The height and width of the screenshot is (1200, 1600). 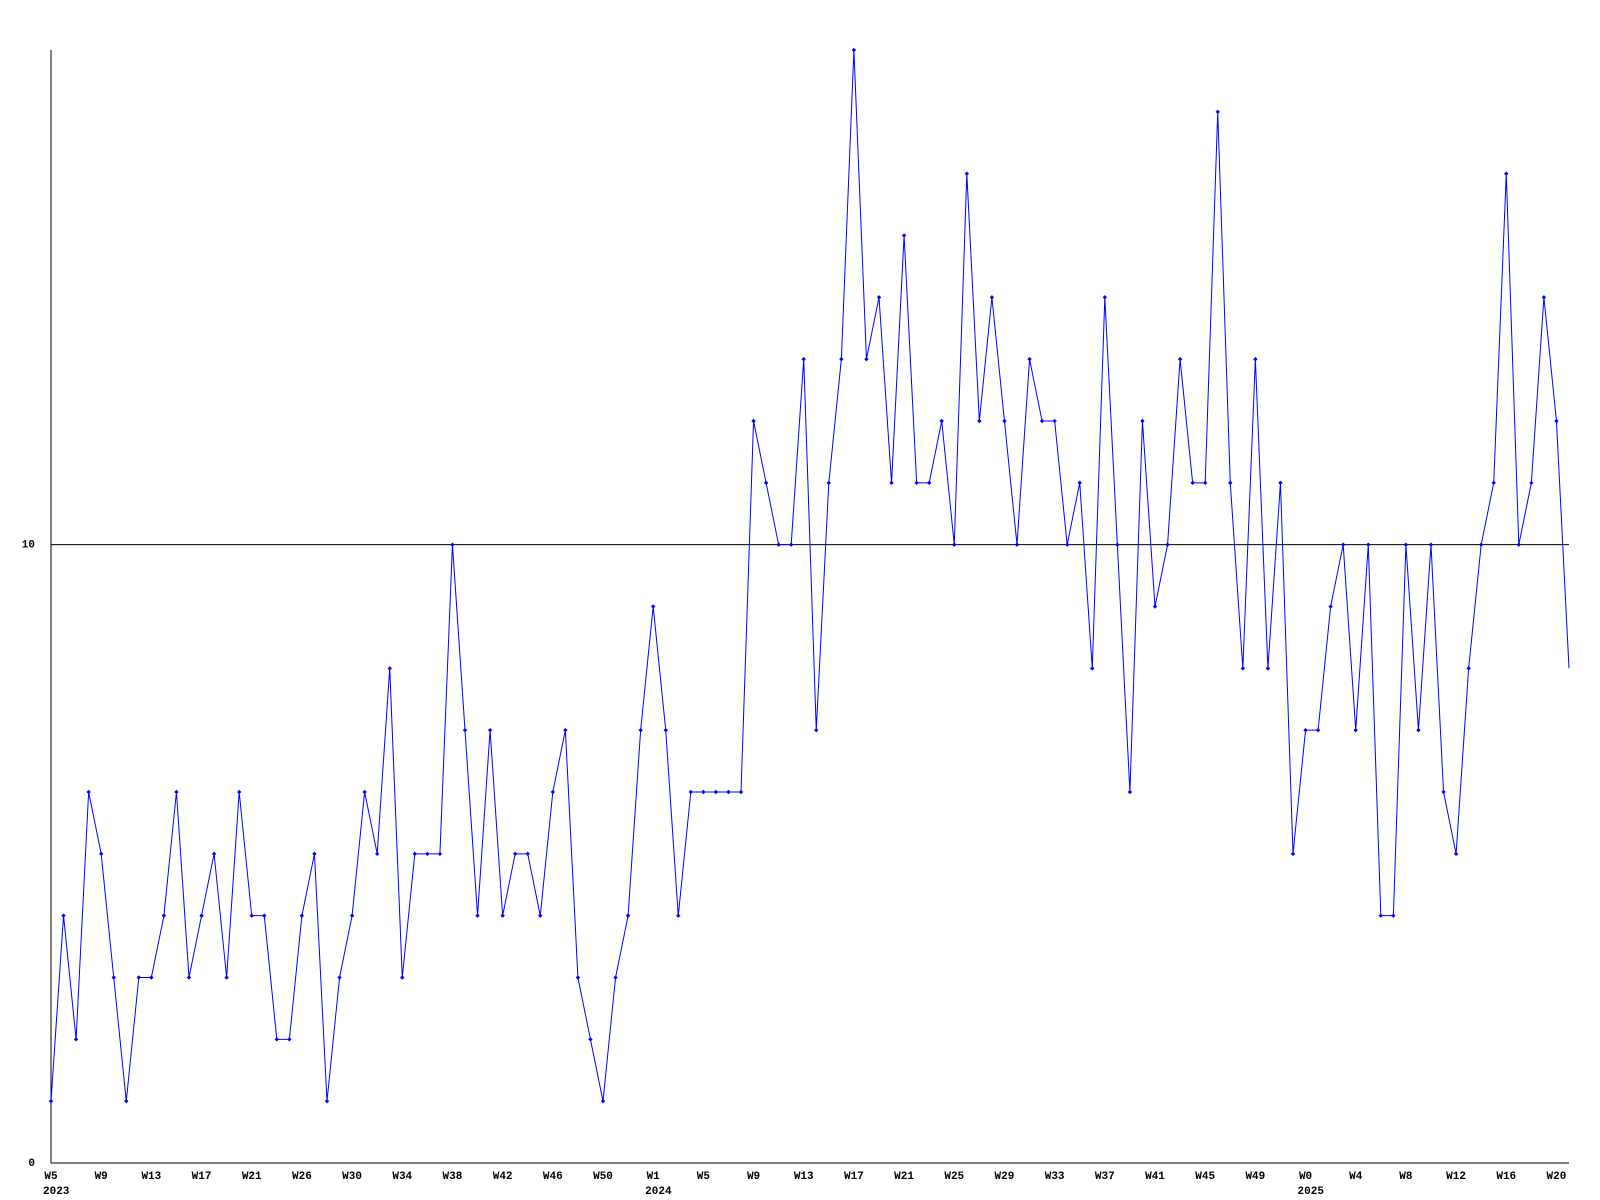 What do you see at coordinates (453, 1177) in the screenshot?
I see `x-tick-label: W38` at bounding box center [453, 1177].